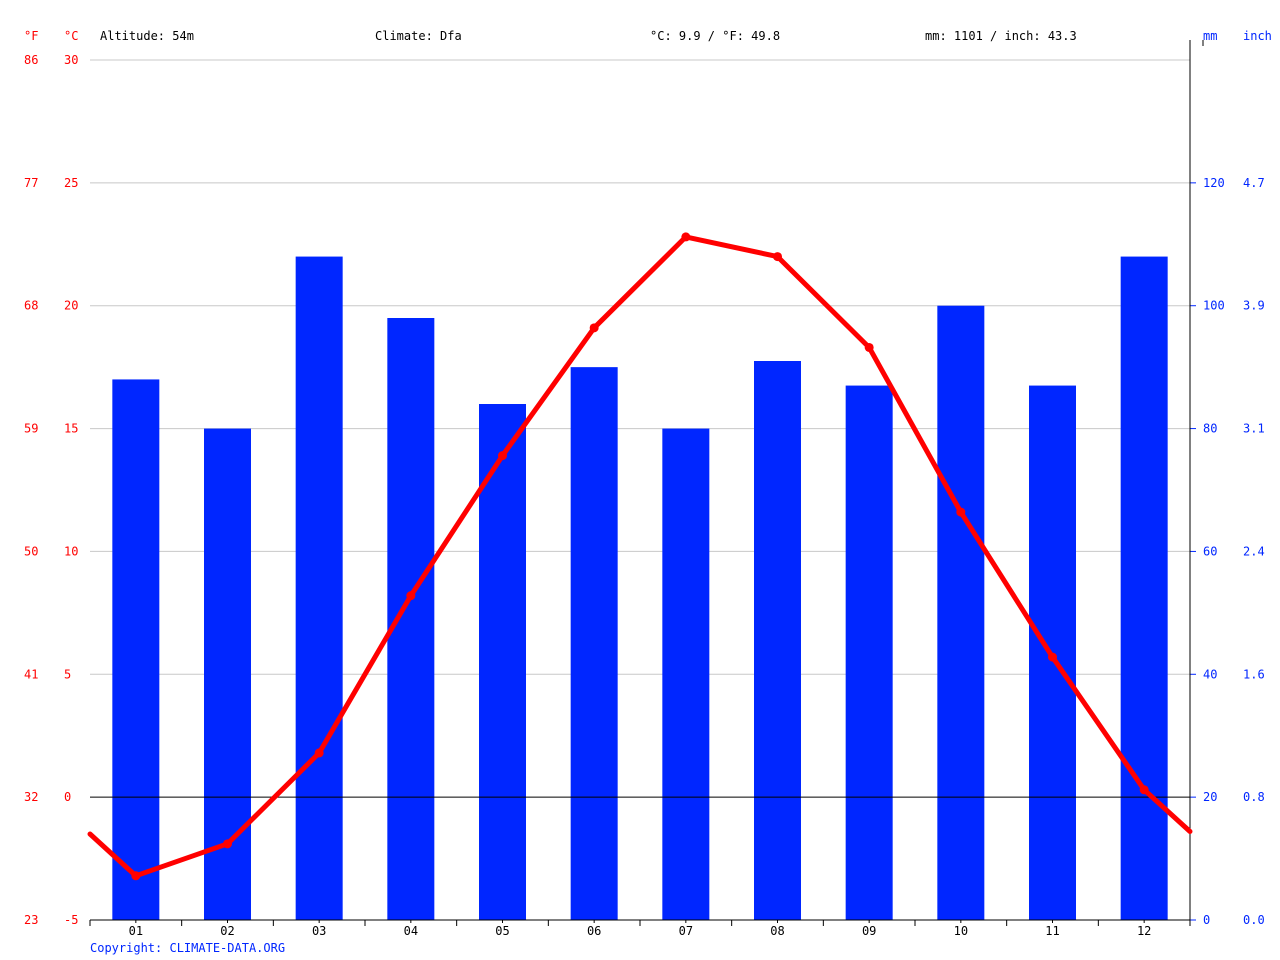 Image resolution: width=1280 pixels, height=960 pixels. I want to click on celsius-unit-label: °C, so click(71, 36).